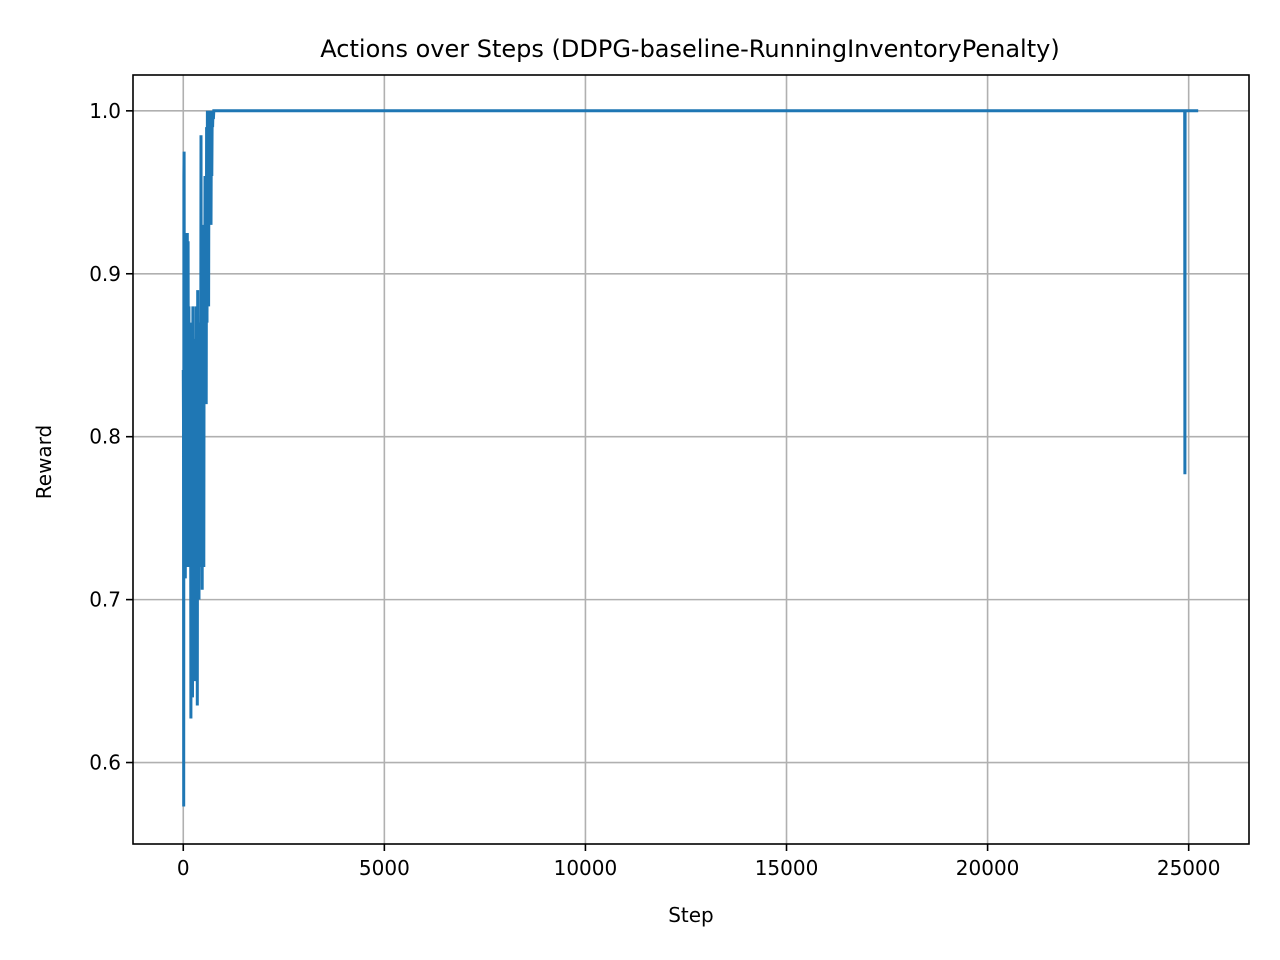 This screenshot has width=1280, height=960. I want to click on x-axis: 0 5000 10000 15000 20000 25000, so click(699, 862).